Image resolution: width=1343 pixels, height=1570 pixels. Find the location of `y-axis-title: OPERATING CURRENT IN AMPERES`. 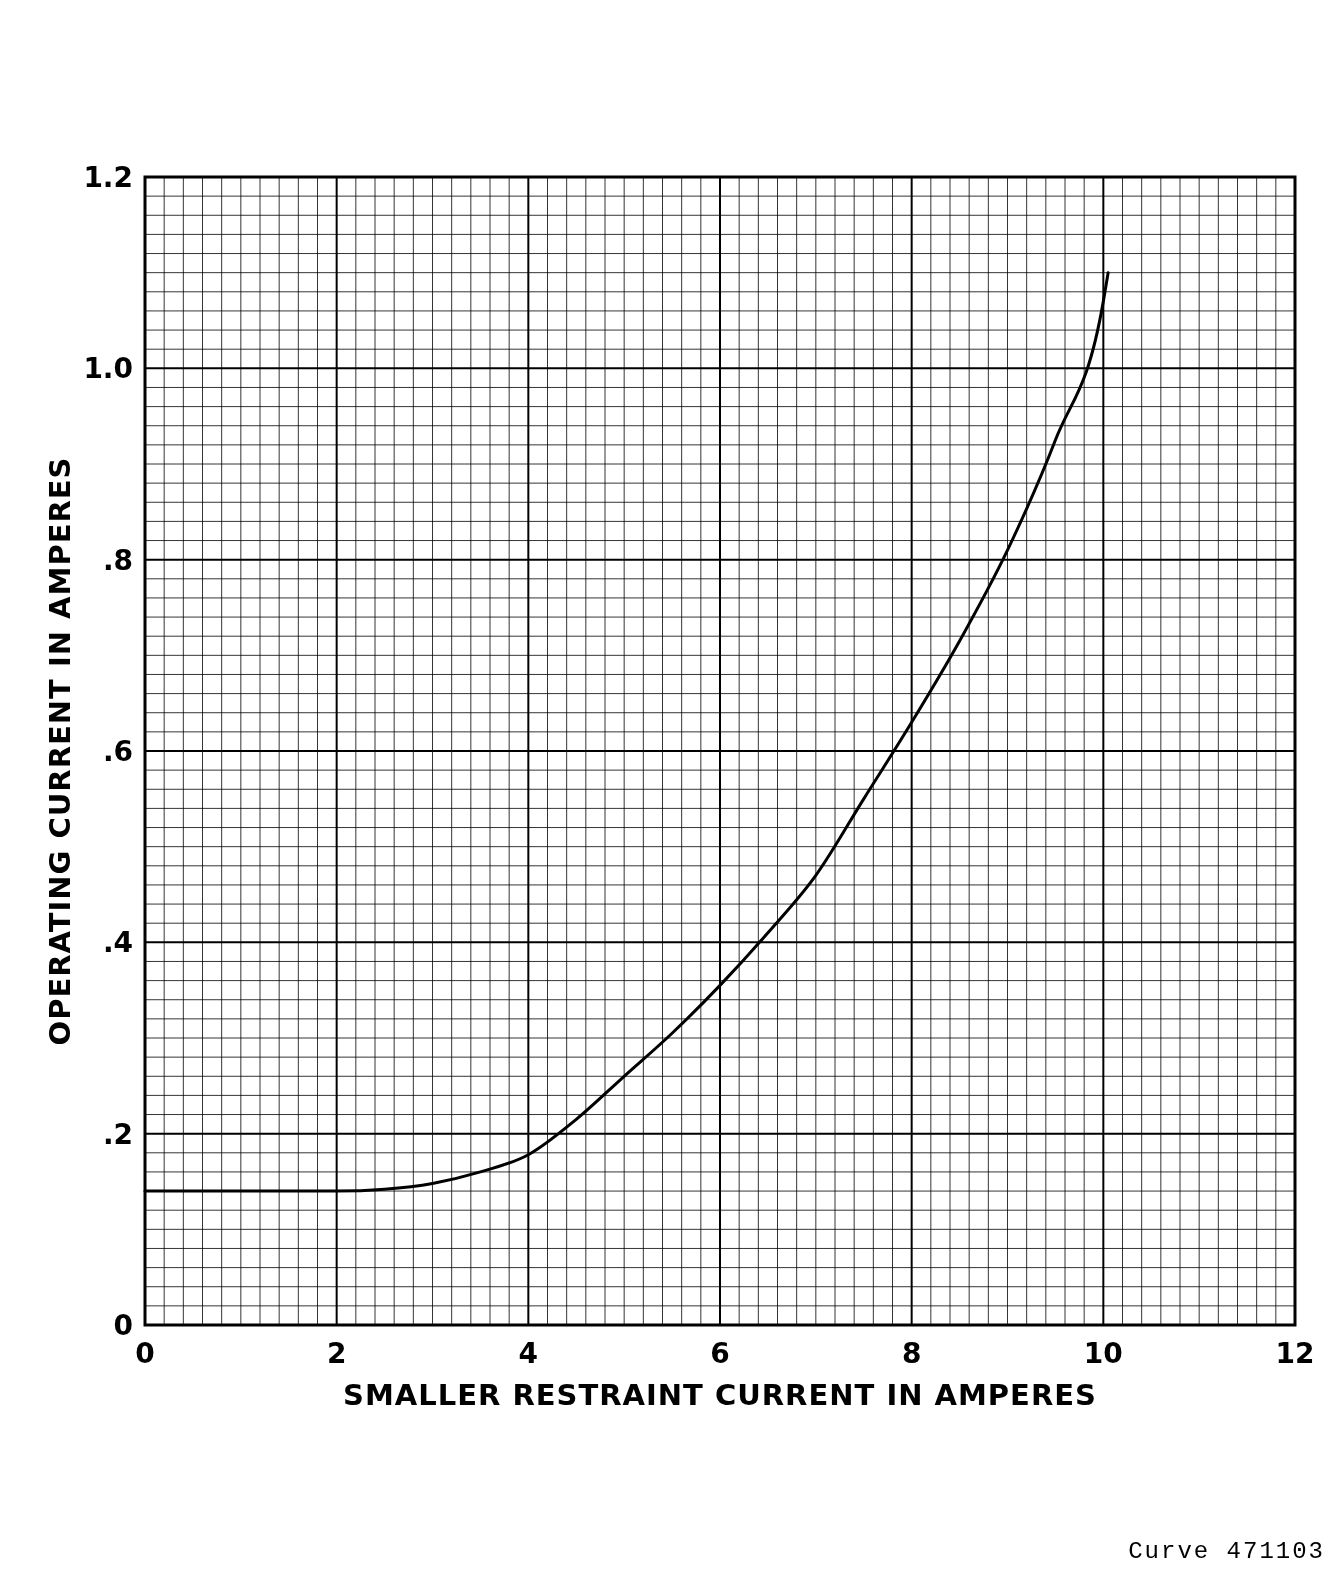

y-axis-title: OPERATING CURRENT IN AMPERES is located at coordinates (60, 751).